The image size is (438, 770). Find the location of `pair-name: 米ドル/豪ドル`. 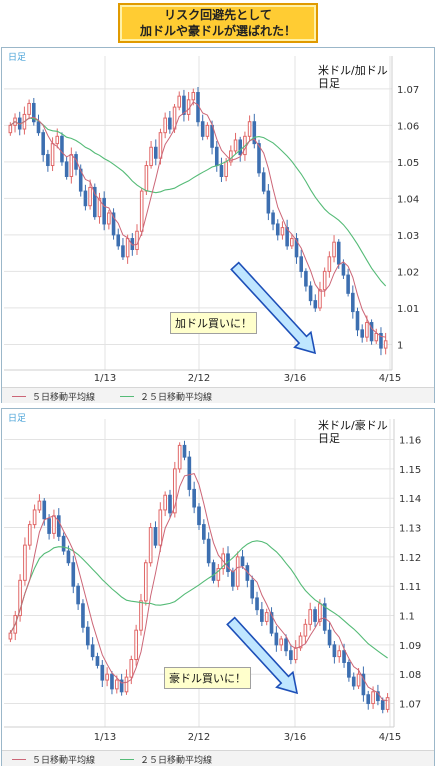

pair-name: 米ドル/豪ドル is located at coordinates (353, 425).